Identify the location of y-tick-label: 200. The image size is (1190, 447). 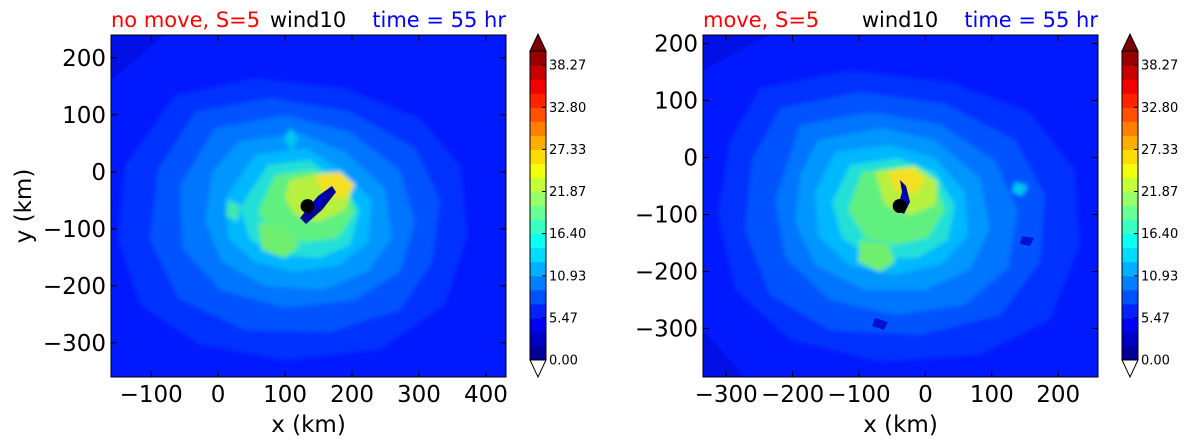
(84, 59).